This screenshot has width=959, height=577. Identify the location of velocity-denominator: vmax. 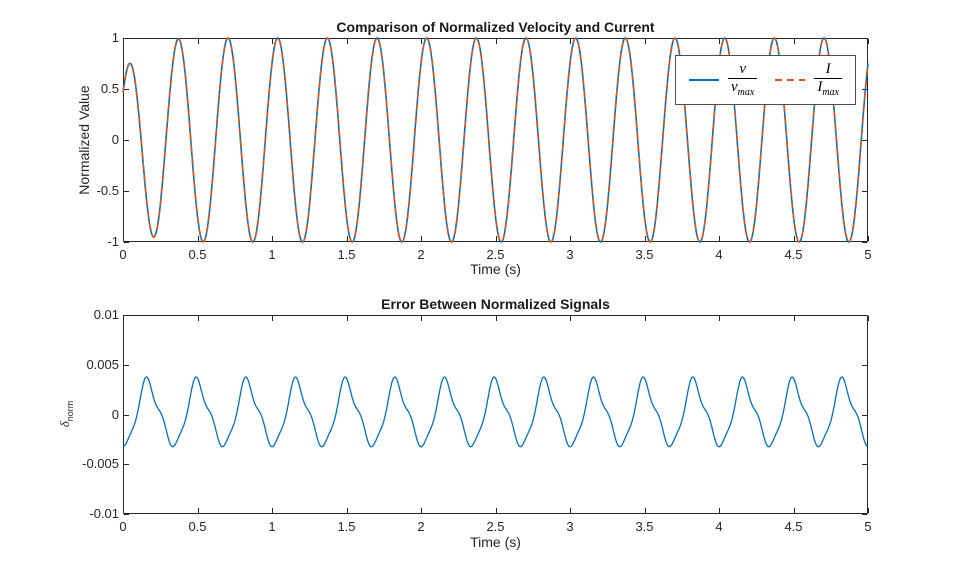
(742, 88).